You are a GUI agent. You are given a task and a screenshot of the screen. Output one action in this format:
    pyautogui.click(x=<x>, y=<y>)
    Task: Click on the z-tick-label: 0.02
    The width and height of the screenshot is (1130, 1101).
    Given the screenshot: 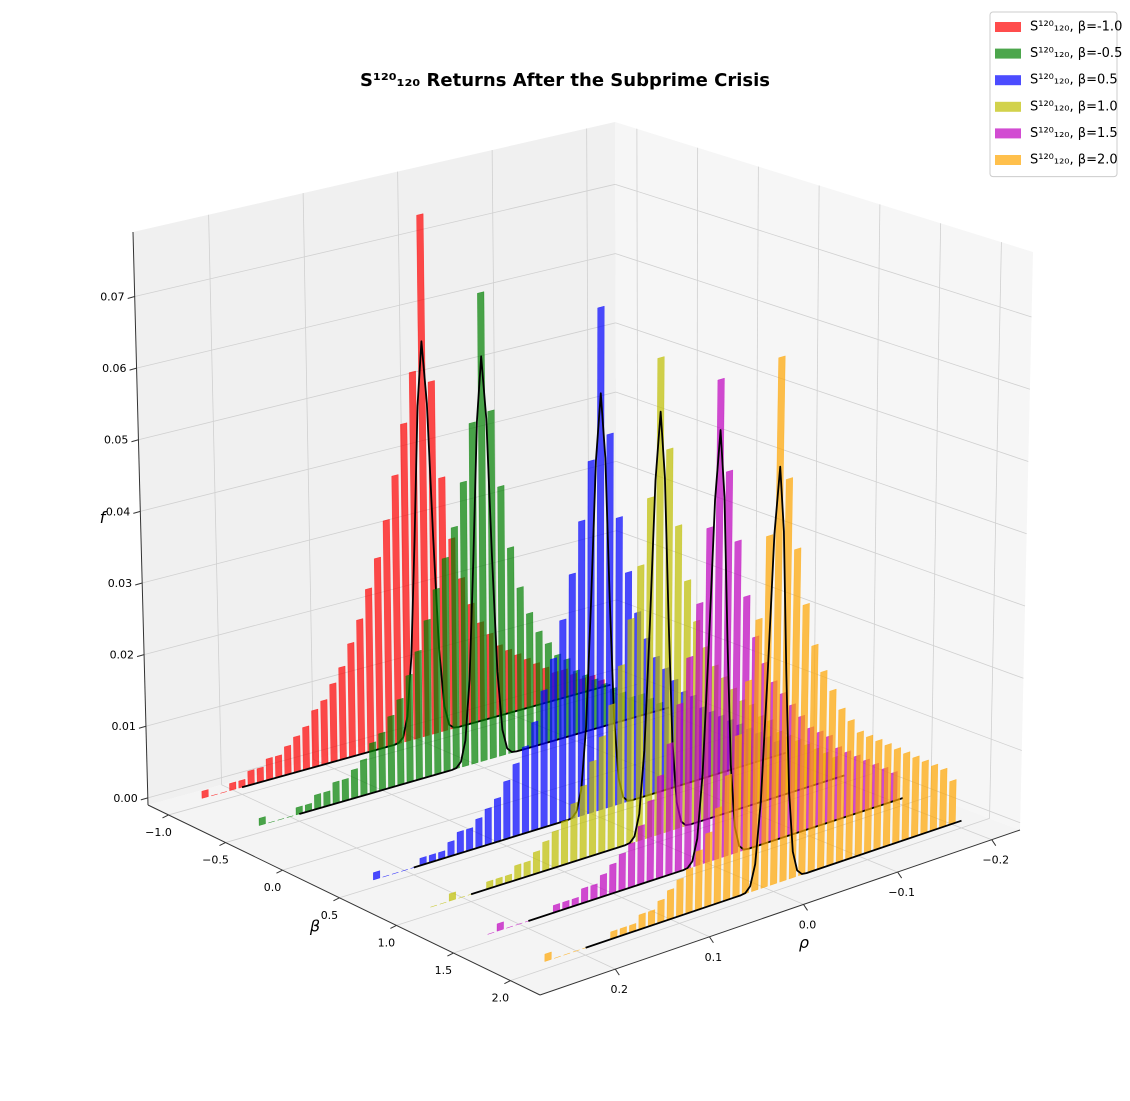 What is the action you would take?
    pyautogui.click(x=122, y=655)
    